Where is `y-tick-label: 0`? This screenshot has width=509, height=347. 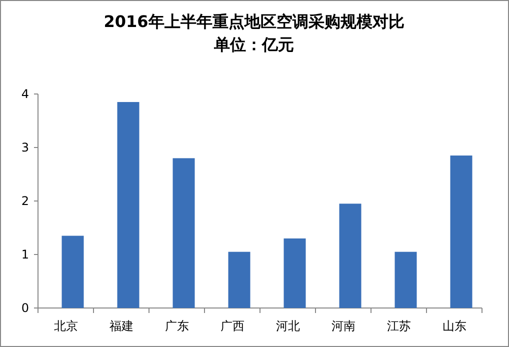
y-tick-label: 0 is located at coordinates (25, 308).